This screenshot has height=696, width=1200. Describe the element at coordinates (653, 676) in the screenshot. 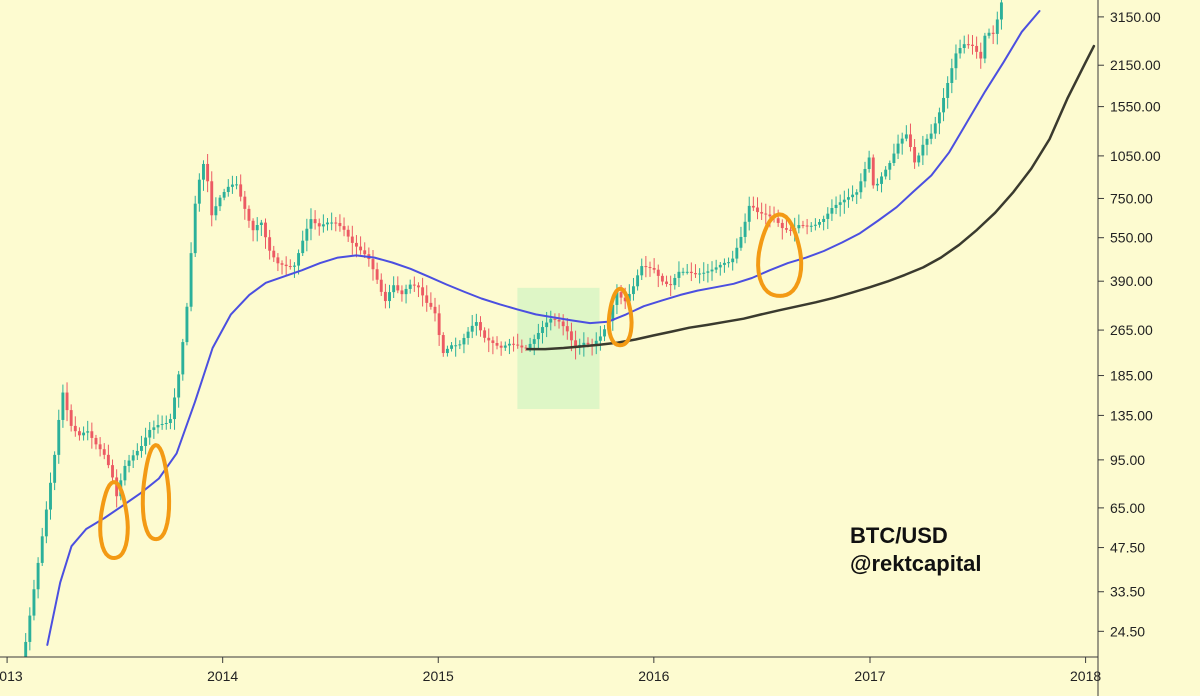

I see `x-tick-label: 2016` at that location.